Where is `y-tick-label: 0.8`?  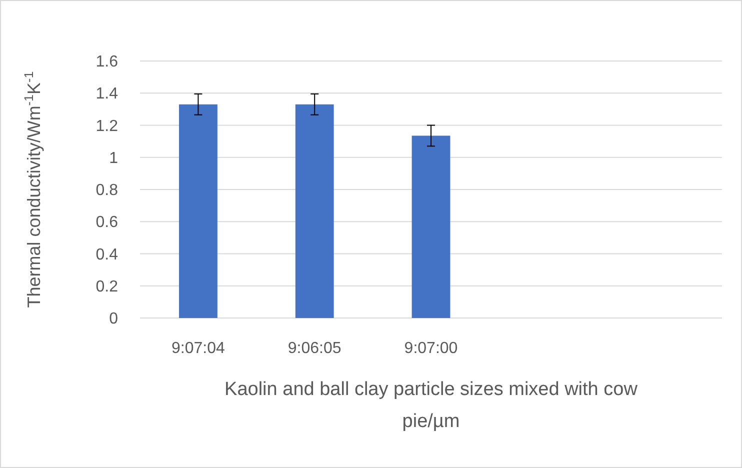
y-tick-label: 0.8 is located at coordinates (107, 191).